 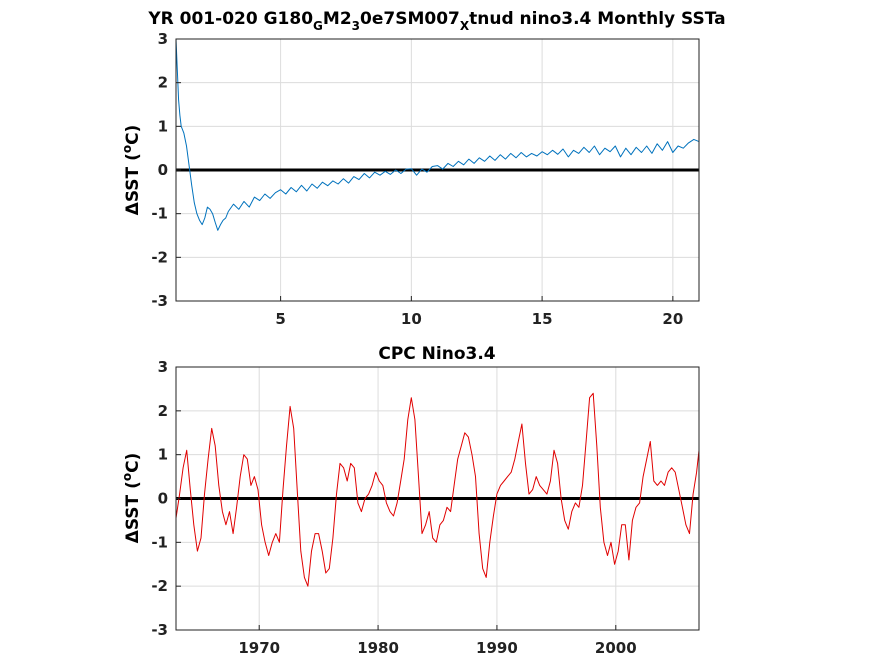 What do you see at coordinates (411, 319) in the screenshot?
I see `x-tick-label: 10` at bounding box center [411, 319].